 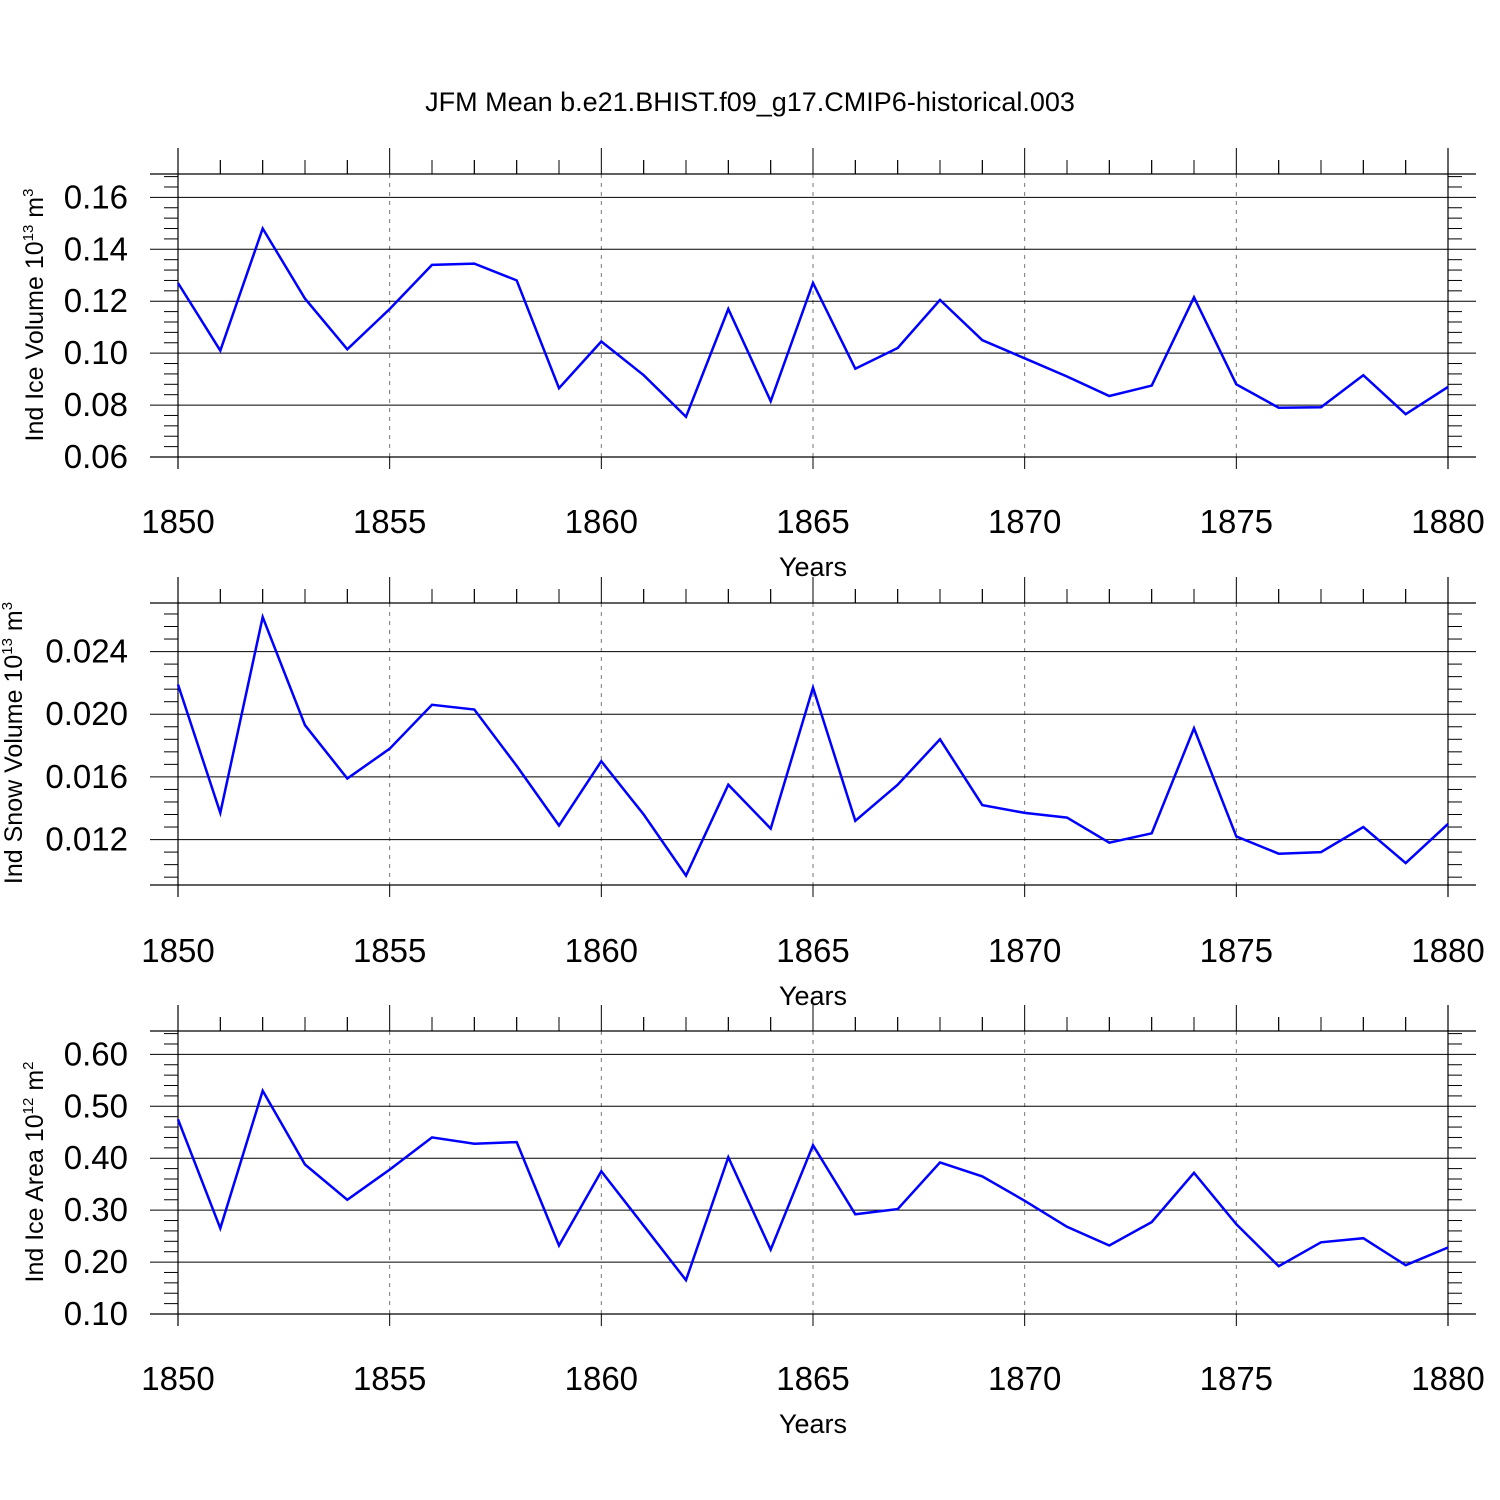 What do you see at coordinates (34, 315) in the screenshot?
I see `y-axis-label: Ind Ice Volume 1013 m3` at bounding box center [34, 315].